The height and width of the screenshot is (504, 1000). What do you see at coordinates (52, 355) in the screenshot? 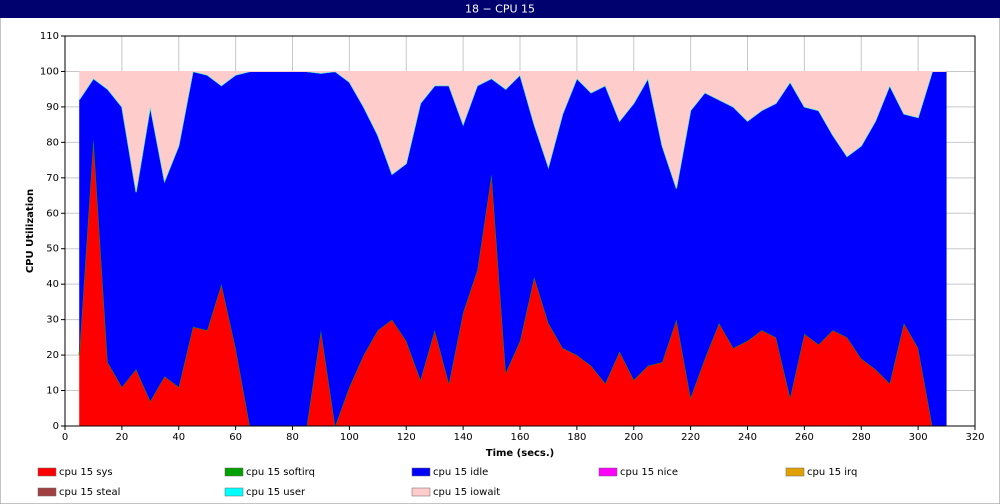
I see `y-tick-label: 20` at bounding box center [52, 355].